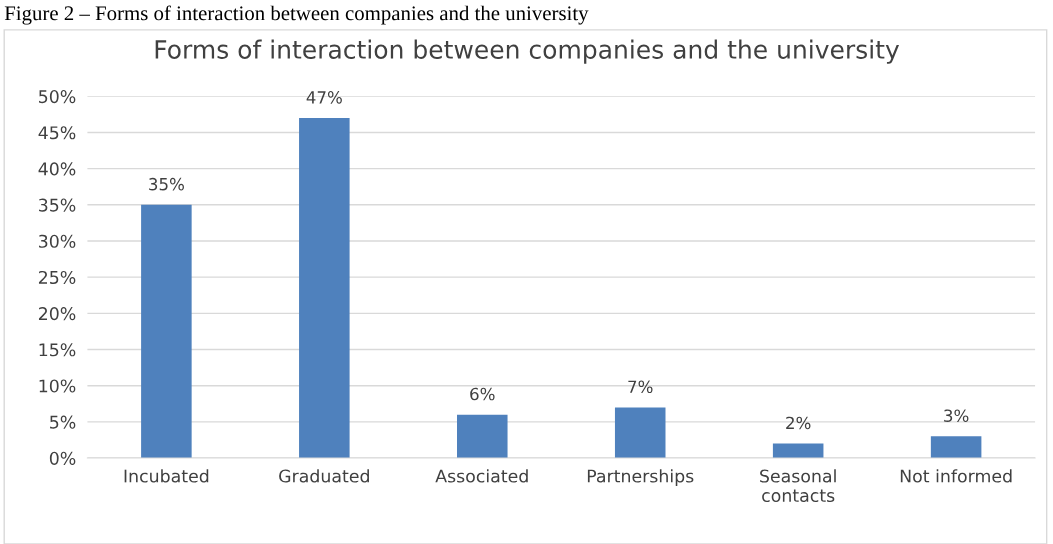  What do you see at coordinates (640, 477) in the screenshot?
I see `x-tick-label: Partnerships` at bounding box center [640, 477].